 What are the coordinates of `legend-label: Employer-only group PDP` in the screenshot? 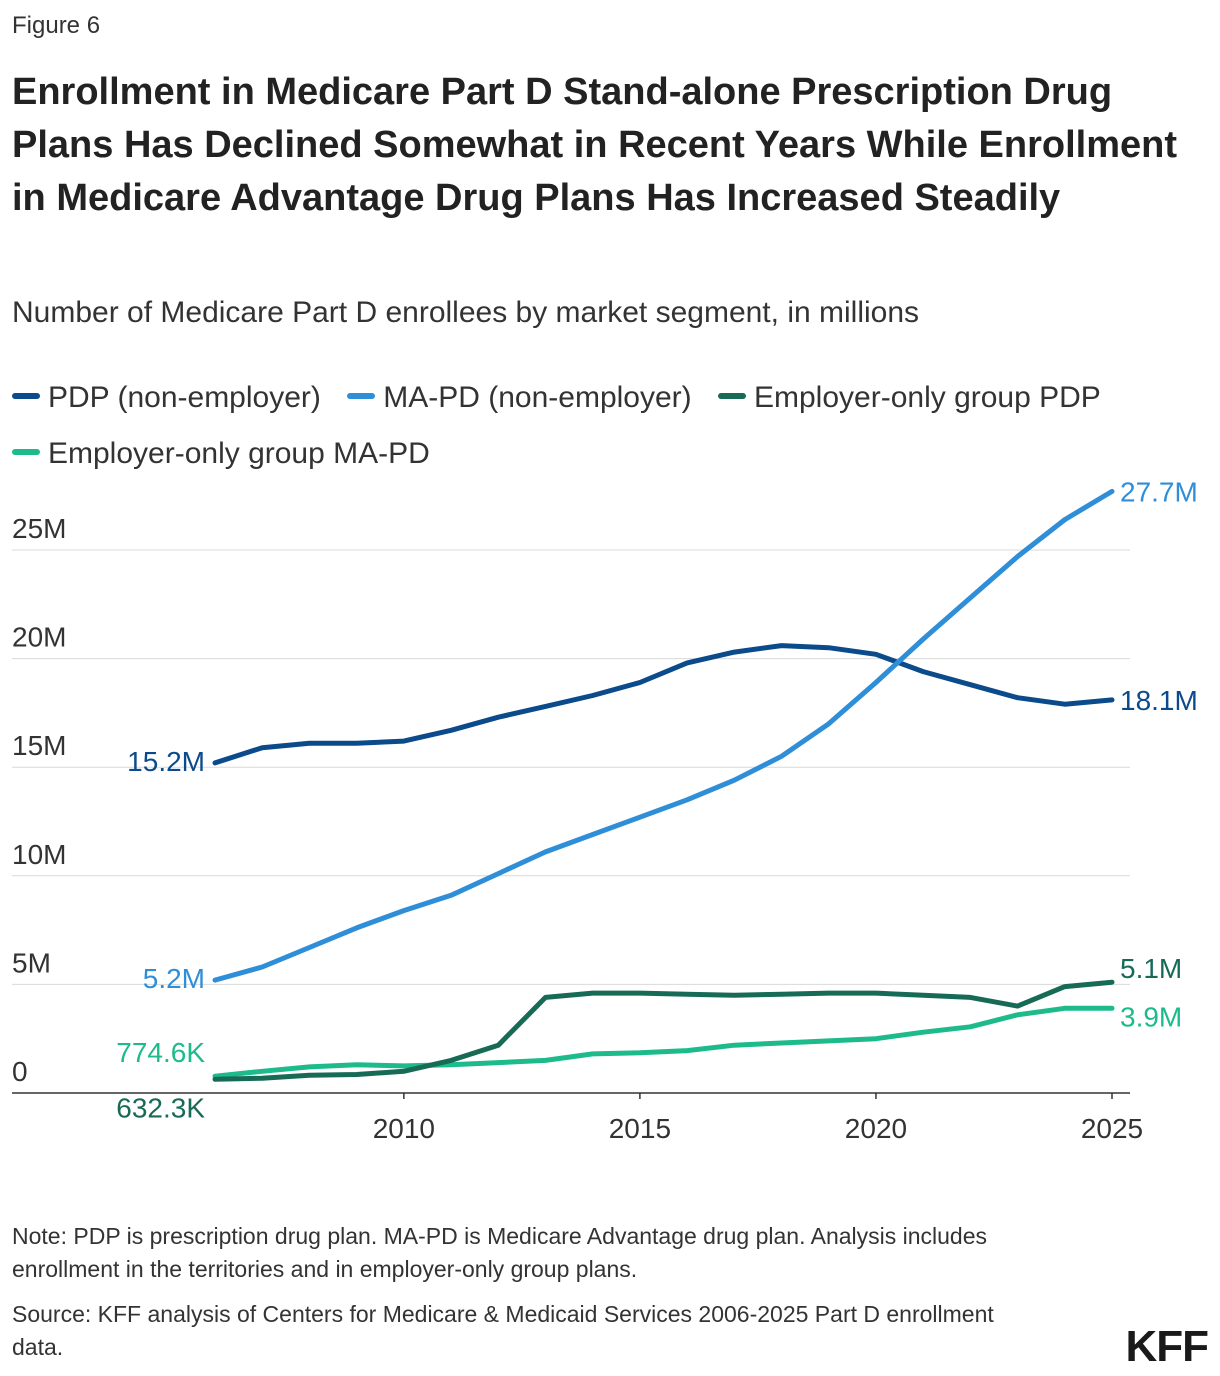 It's located at (927, 397).